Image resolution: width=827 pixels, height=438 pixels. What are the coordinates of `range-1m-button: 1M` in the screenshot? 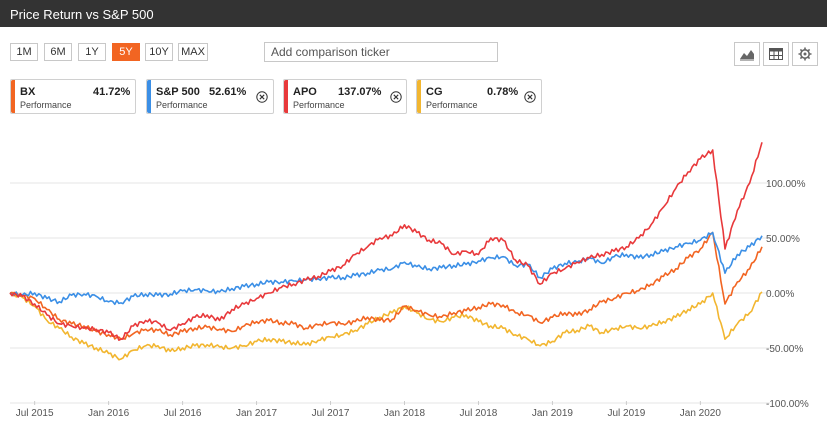 It's located at (24, 52).